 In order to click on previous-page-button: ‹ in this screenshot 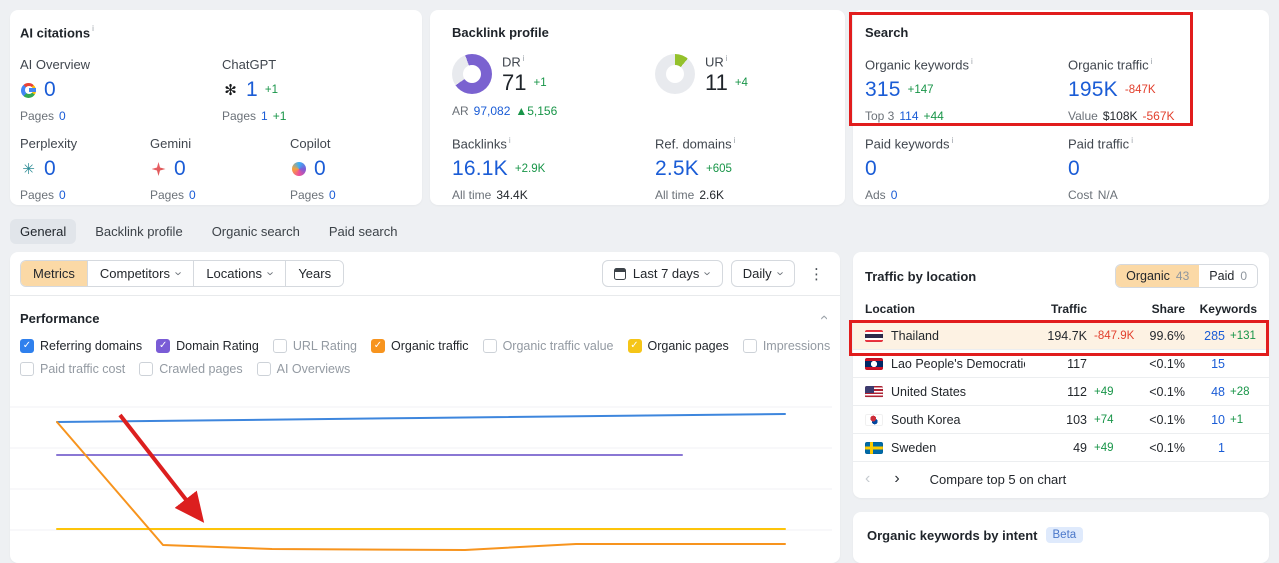, I will do `click(868, 478)`.